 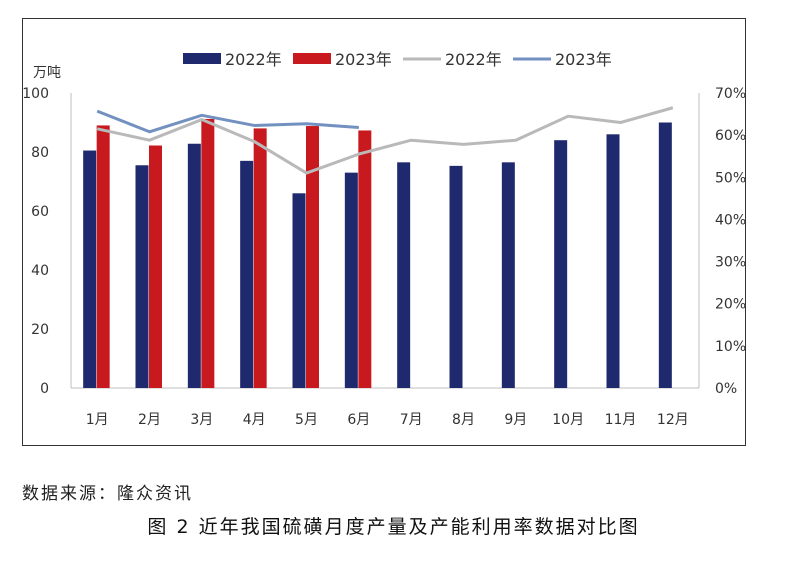 What do you see at coordinates (103, 256) in the screenshot?
I see `bar-2023年-1月` at bounding box center [103, 256].